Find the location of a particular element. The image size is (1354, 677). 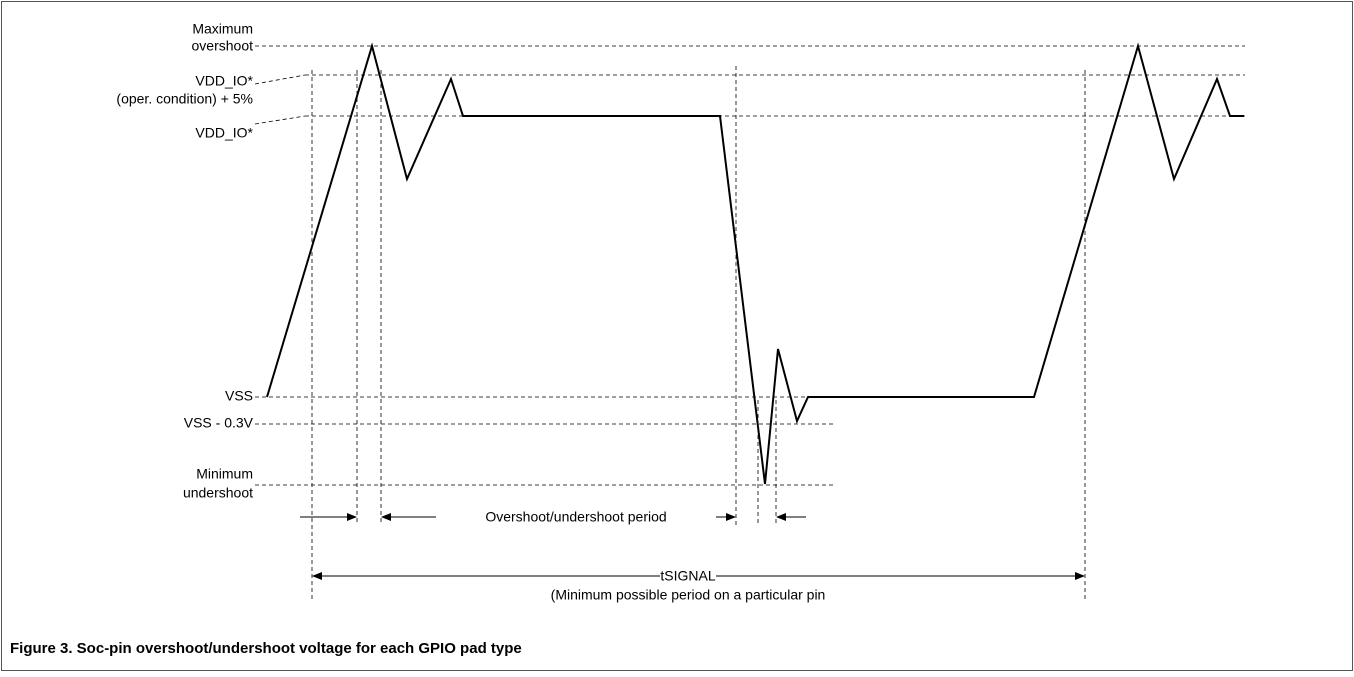

label: overshoot is located at coordinates (223, 46).